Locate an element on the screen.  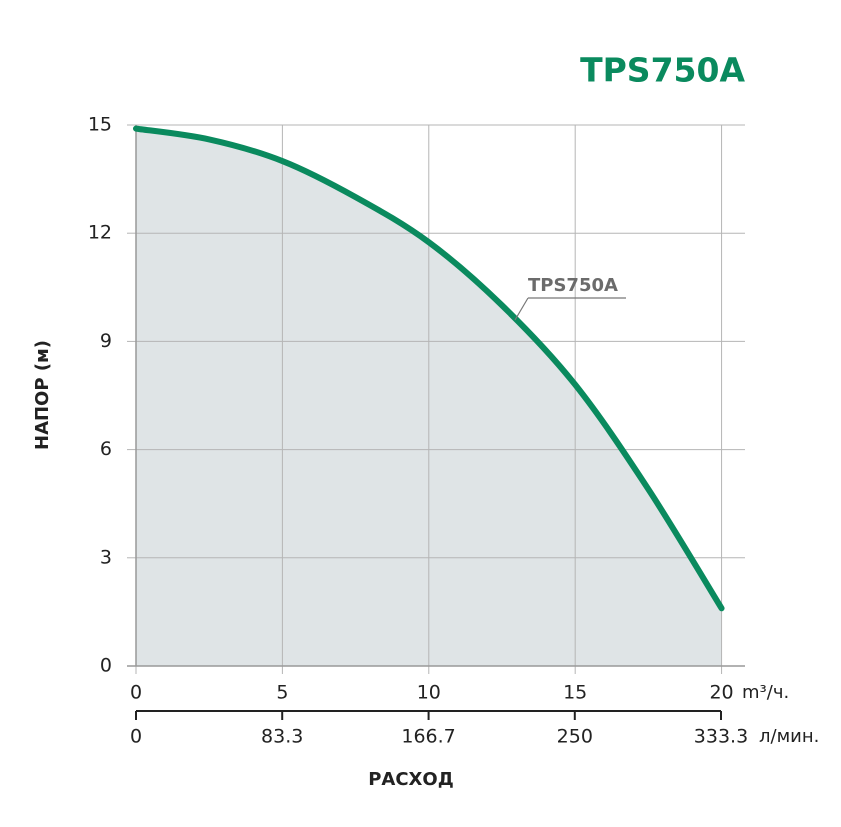
x-tick-label: 10 is located at coordinates (429, 693).